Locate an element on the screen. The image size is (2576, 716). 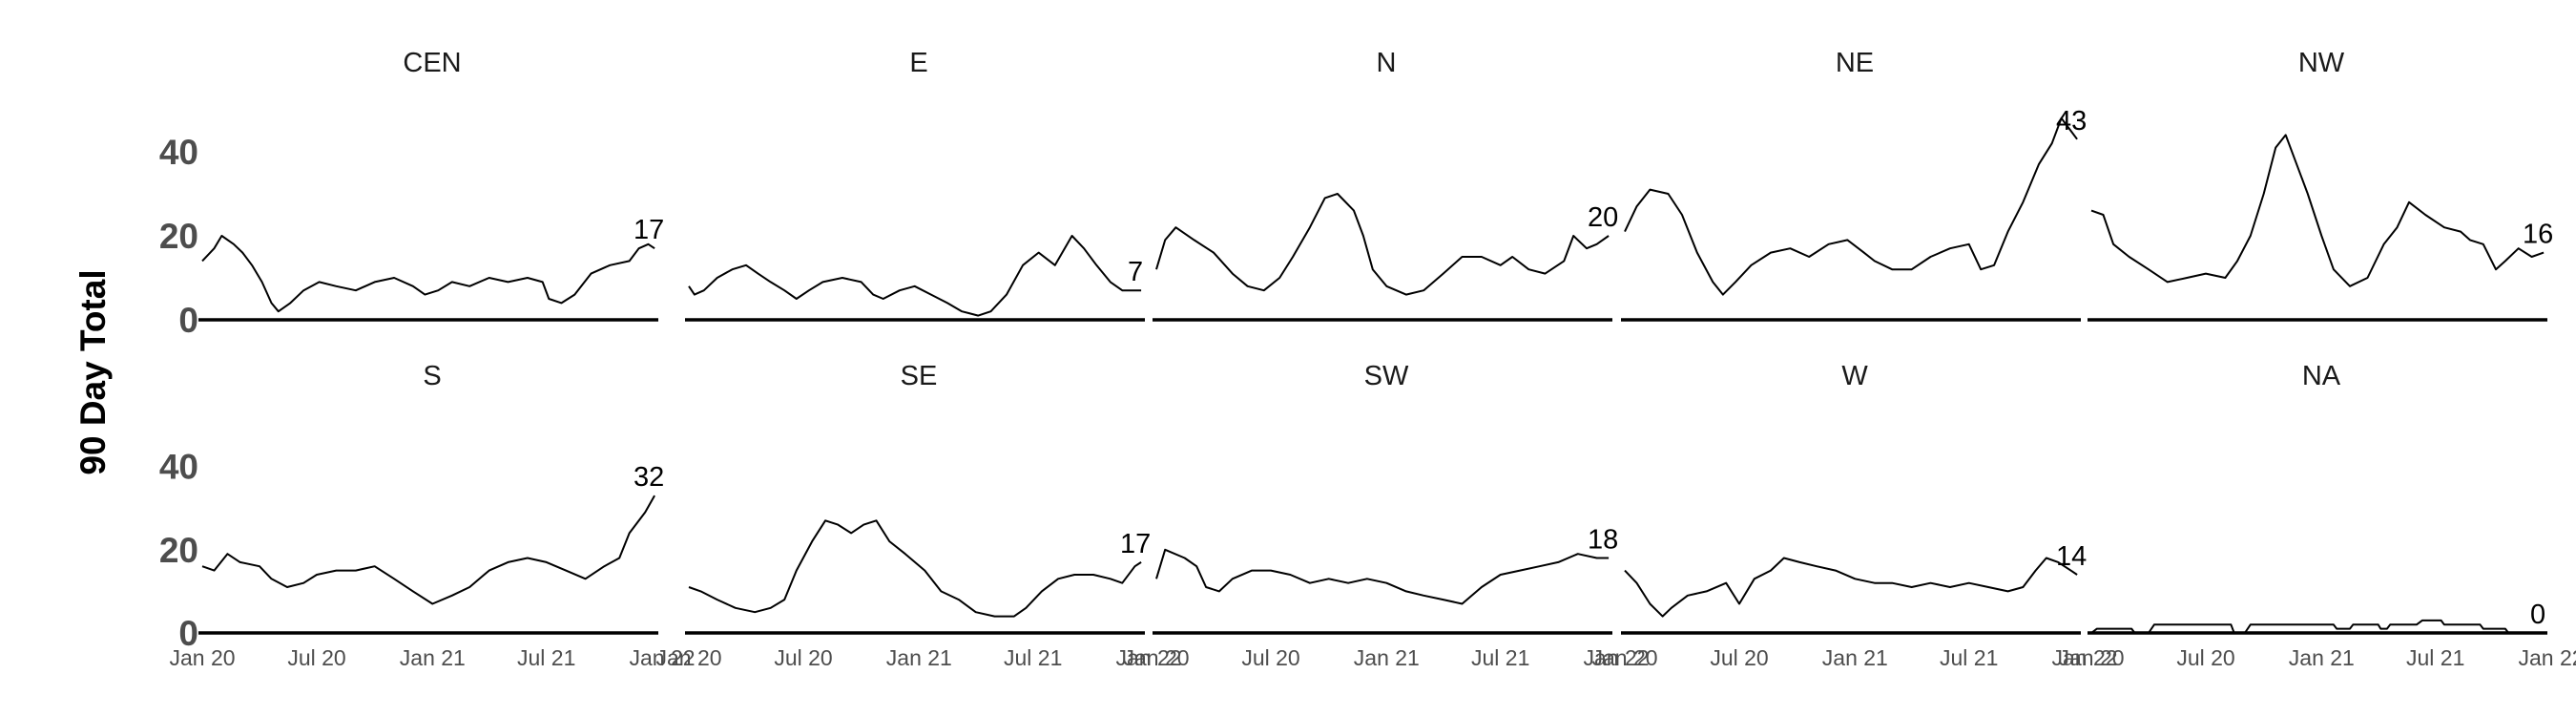
panel-title: N is located at coordinates (1387, 63).